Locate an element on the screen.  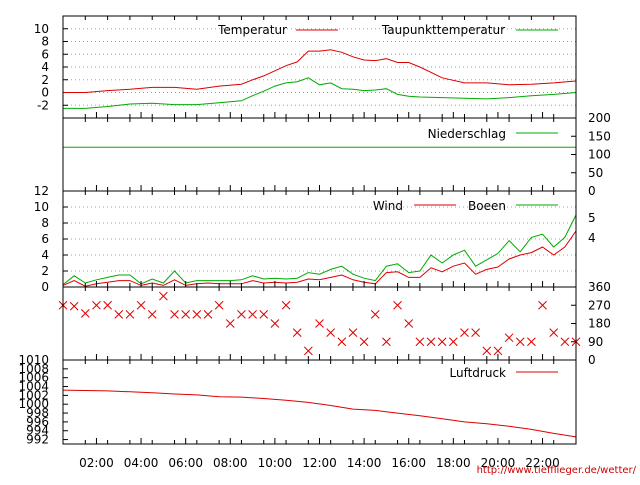
temperature-ytick-label: 6 is located at coordinates (45, 54).